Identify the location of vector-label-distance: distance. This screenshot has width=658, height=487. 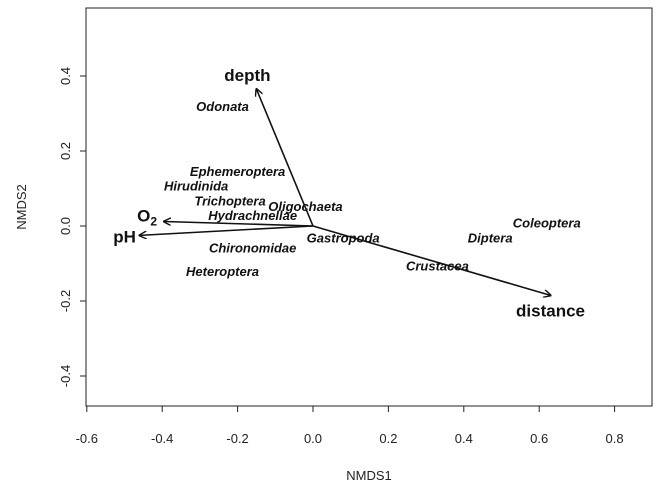
(550, 310).